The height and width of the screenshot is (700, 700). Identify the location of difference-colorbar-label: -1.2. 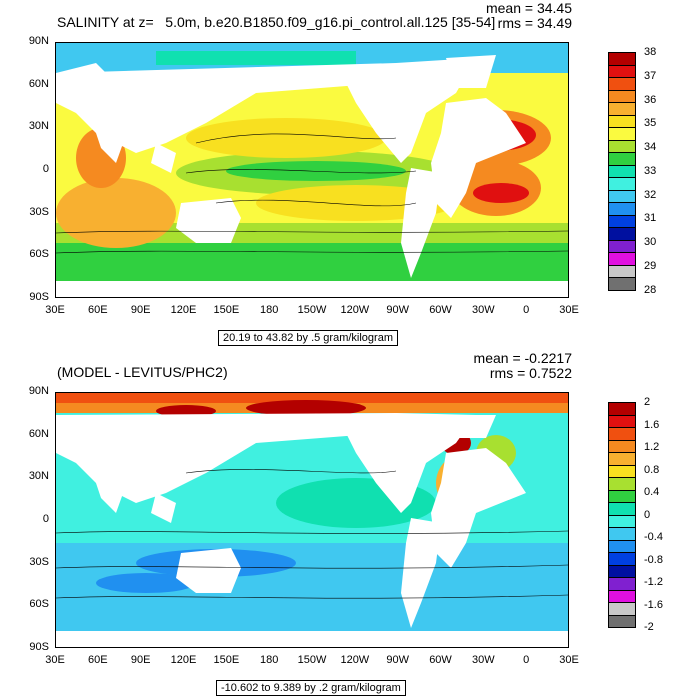
(653, 582).